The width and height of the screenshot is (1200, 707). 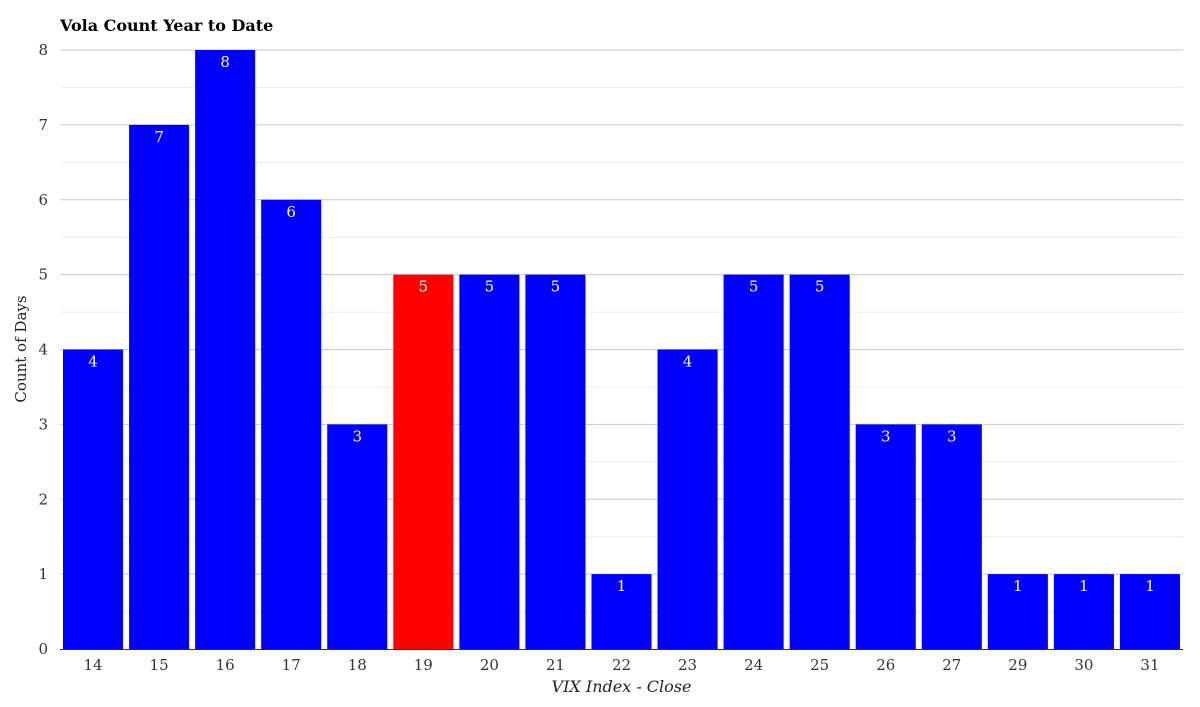 What do you see at coordinates (1018, 586) in the screenshot?
I see `data-label-29: 1` at bounding box center [1018, 586].